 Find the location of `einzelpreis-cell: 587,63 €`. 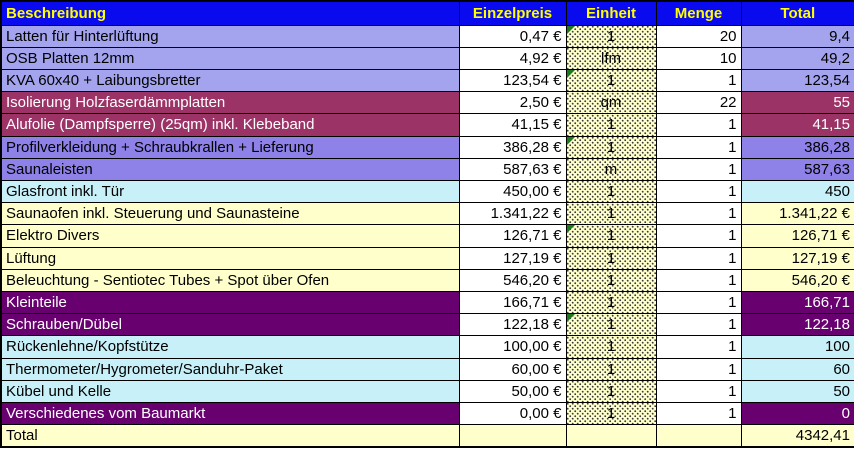

einzelpreis-cell: 587,63 € is located at coordinates (512, 169).